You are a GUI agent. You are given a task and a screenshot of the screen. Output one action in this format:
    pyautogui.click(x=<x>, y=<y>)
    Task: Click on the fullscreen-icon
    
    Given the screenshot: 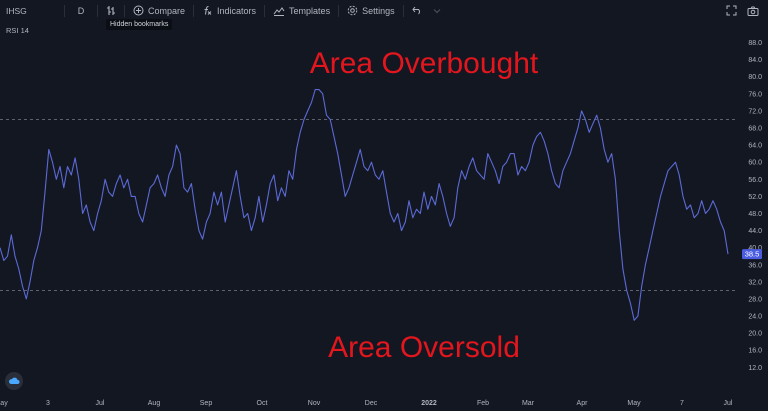 What is the action you would take?
    pyautogui.click(x=731, y=10)
    